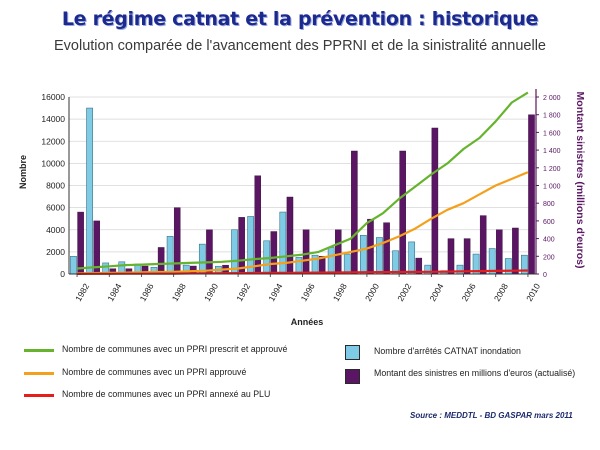  I want to click on legend-label-approuve: Nombre de communes avec un PPRI approuvé, so click(154, 372).